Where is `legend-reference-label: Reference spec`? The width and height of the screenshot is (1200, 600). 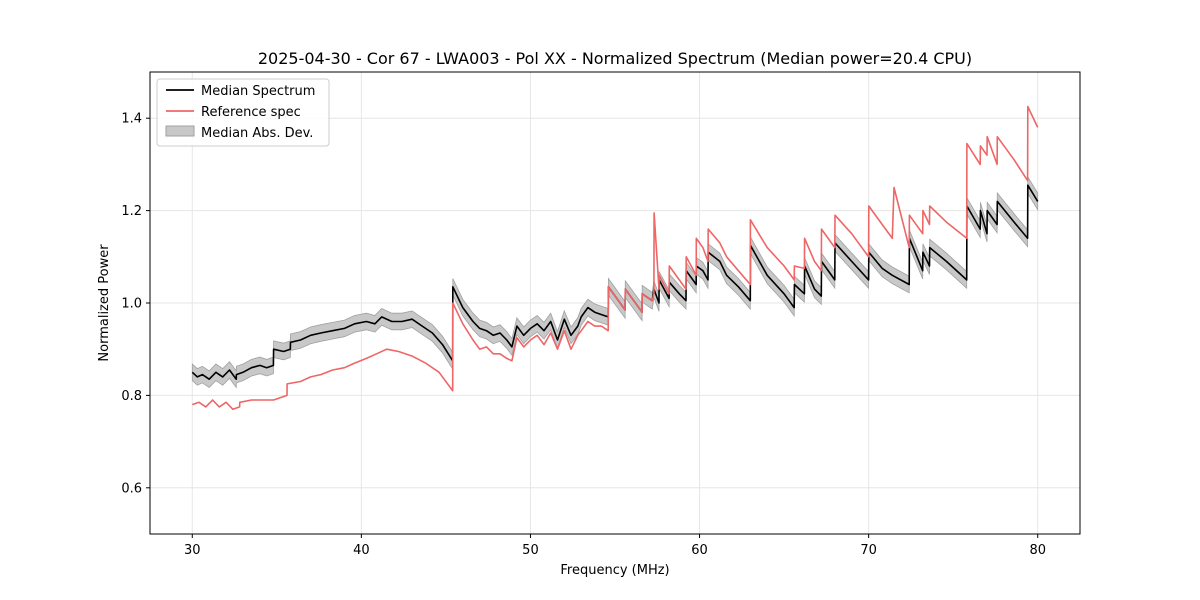
legend-reference-label: Reference spec is located at coordinates (251, 112).